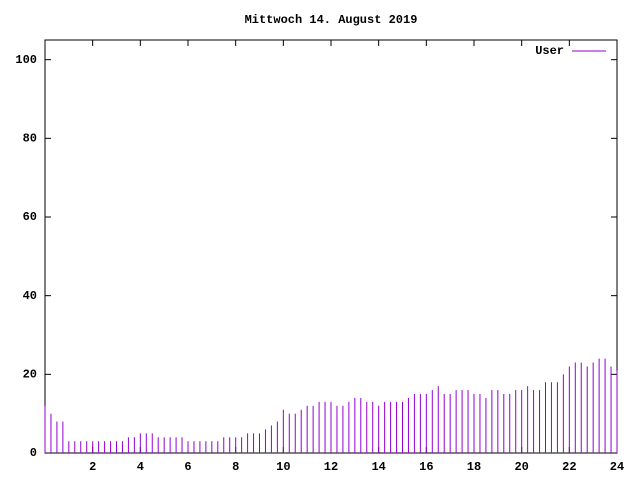  I want to click on x-tick-label: 12, so click(331, 467).